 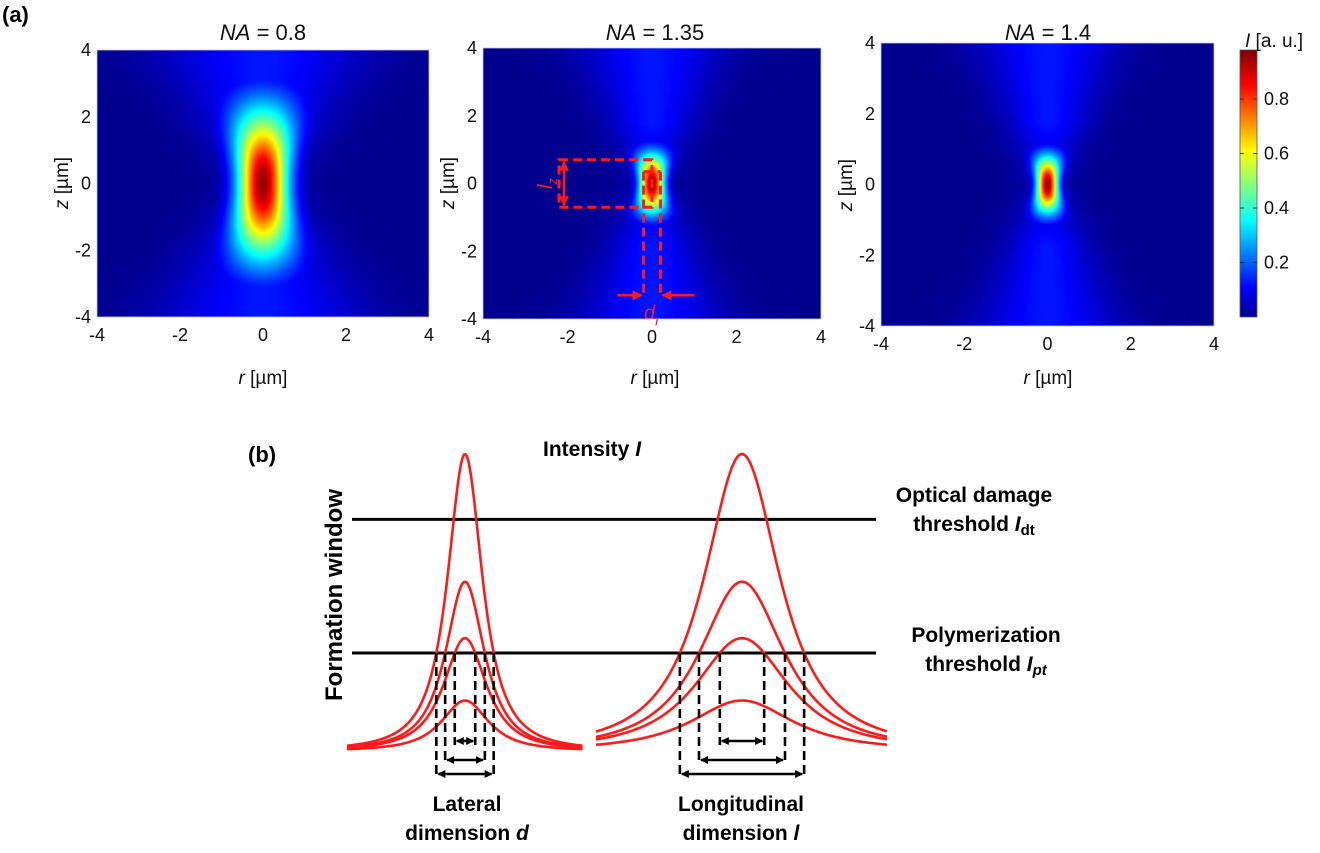 What do you see at coordinates (592, 449) in the screenshot?
I see `intensity-title: Intensity I` at bounding box center [592, 449].